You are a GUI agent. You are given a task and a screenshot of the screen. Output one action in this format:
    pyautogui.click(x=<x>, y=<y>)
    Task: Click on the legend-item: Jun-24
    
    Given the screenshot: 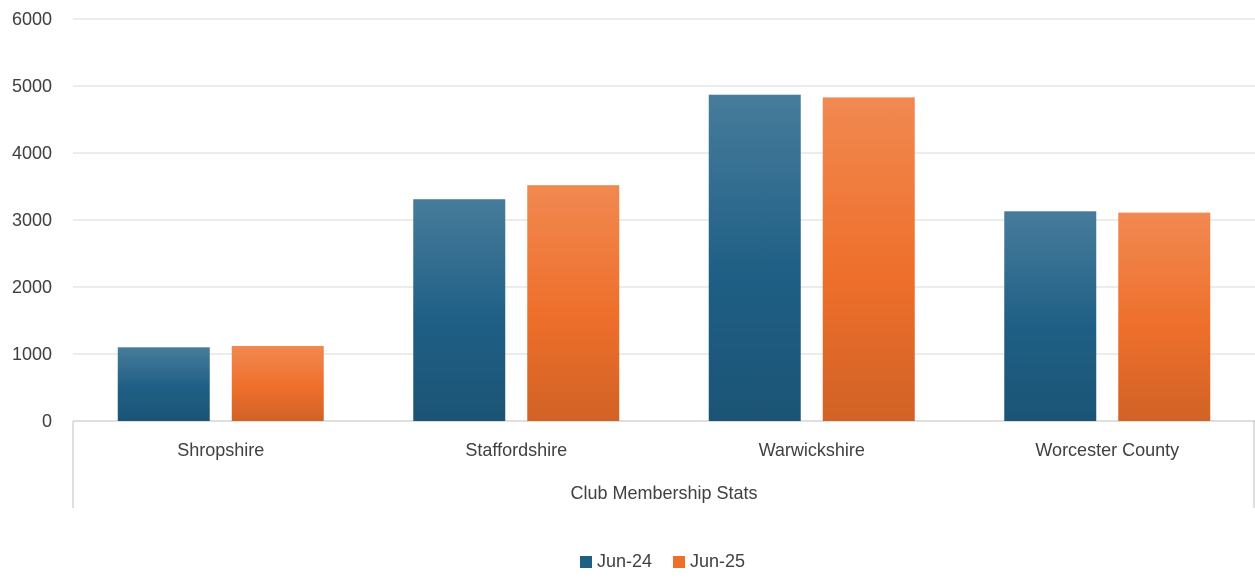 What is the action you would take?
    pyautogui.click(x=616, y=561)
    